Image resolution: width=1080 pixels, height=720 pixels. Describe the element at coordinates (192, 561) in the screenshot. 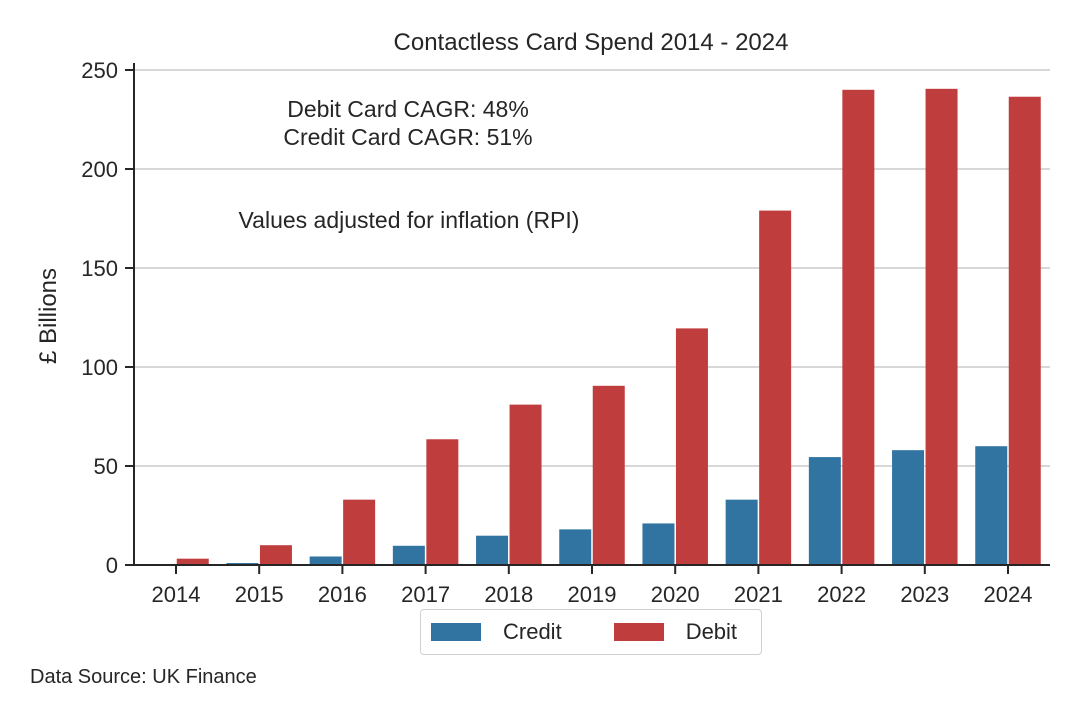

I see `bar-debit-2014` at that location.